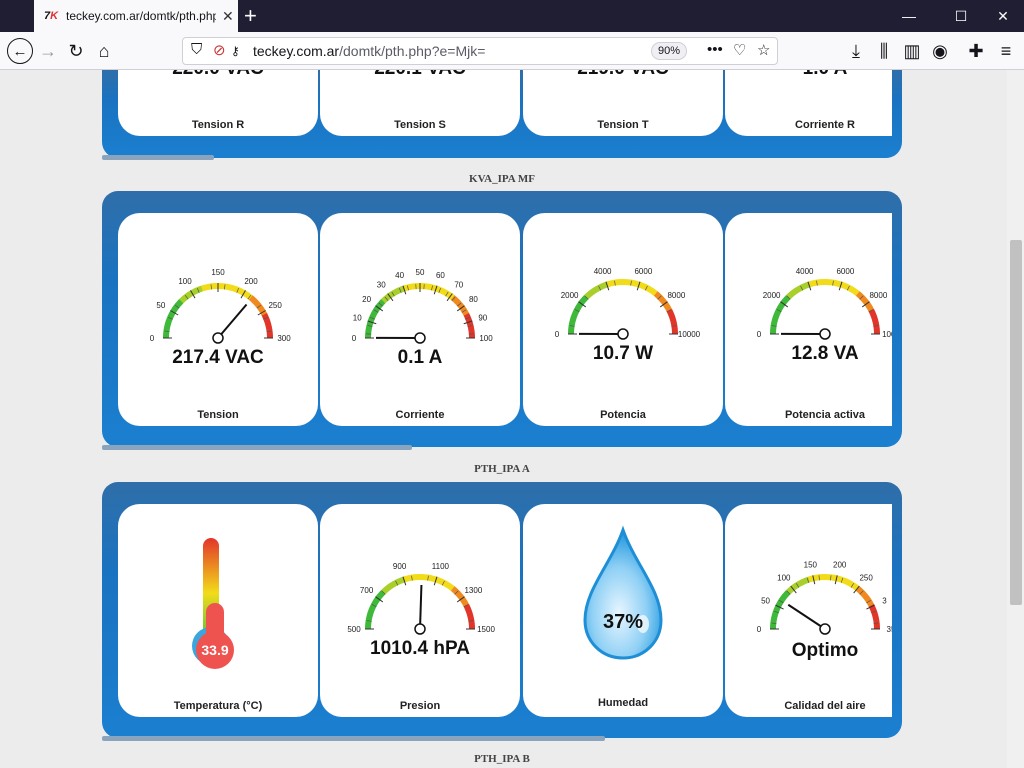  What do you see at coordinates (420, 103) in the screenshot?
I see `card-tension-s: 220.1 VAC Tension S` at bounding box center [420, 103].